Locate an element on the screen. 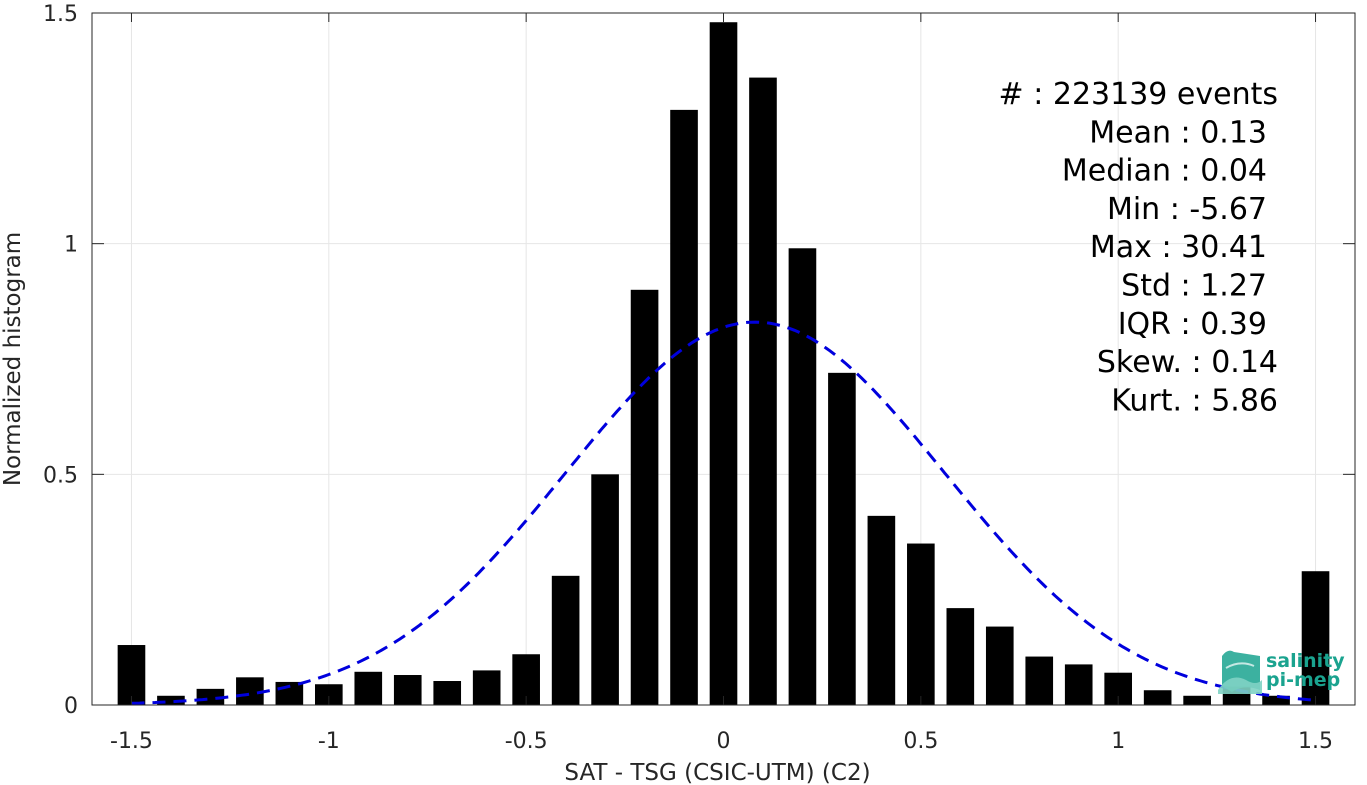 The height and width of the screenshot is (785, 1367). y-tick-label: 1.5 is located at coordinates (60, 14).